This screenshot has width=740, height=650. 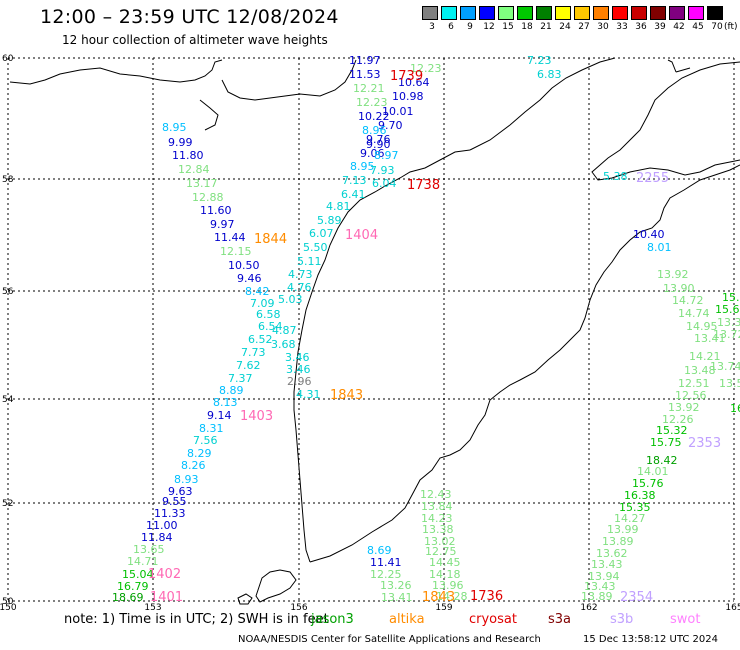 What do you see at coordinates (8, 59) in the screenshot?
I see `latitude-label: 60` at bounding box center [8, 59].